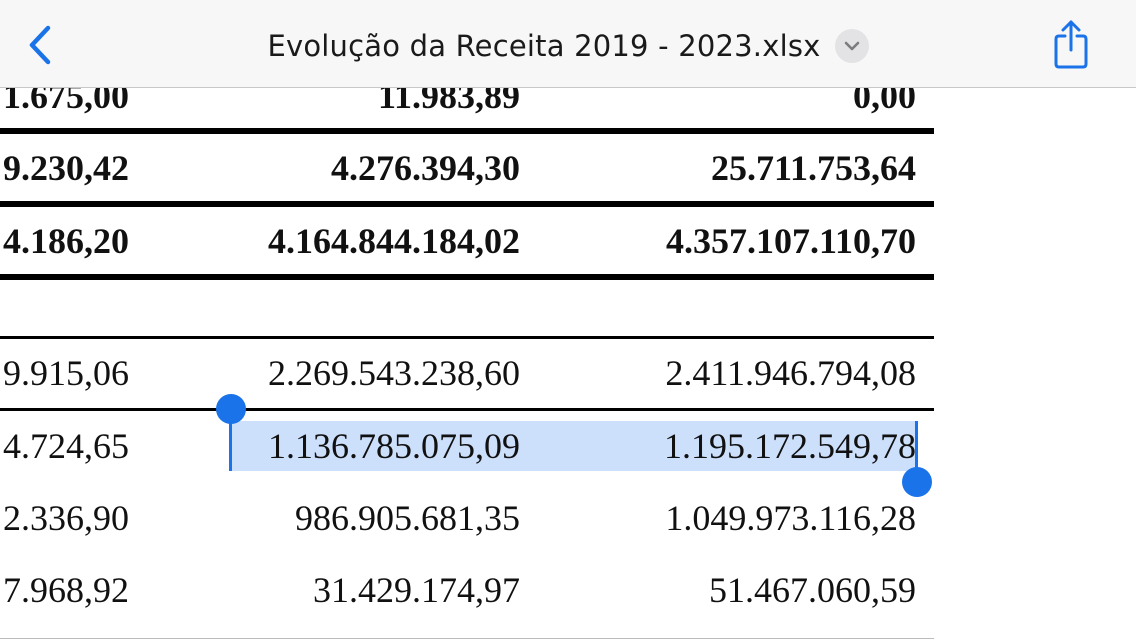  I want to click on title-menu-button, so click(851, 46).